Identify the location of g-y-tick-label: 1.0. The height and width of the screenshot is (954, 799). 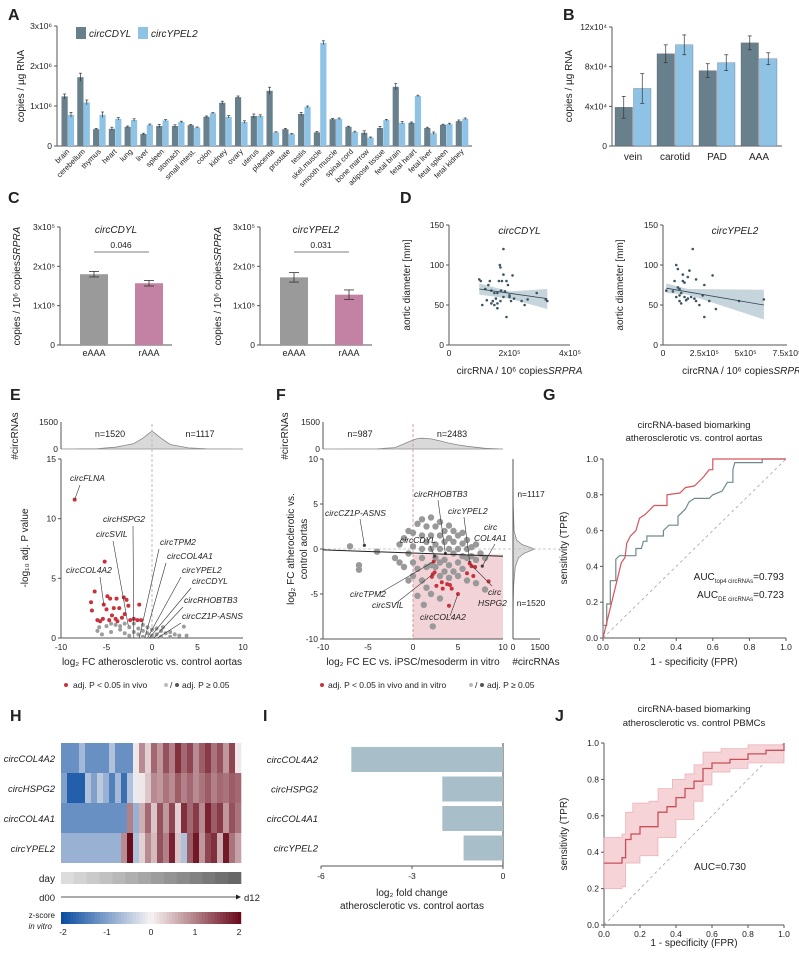
(592, 459).